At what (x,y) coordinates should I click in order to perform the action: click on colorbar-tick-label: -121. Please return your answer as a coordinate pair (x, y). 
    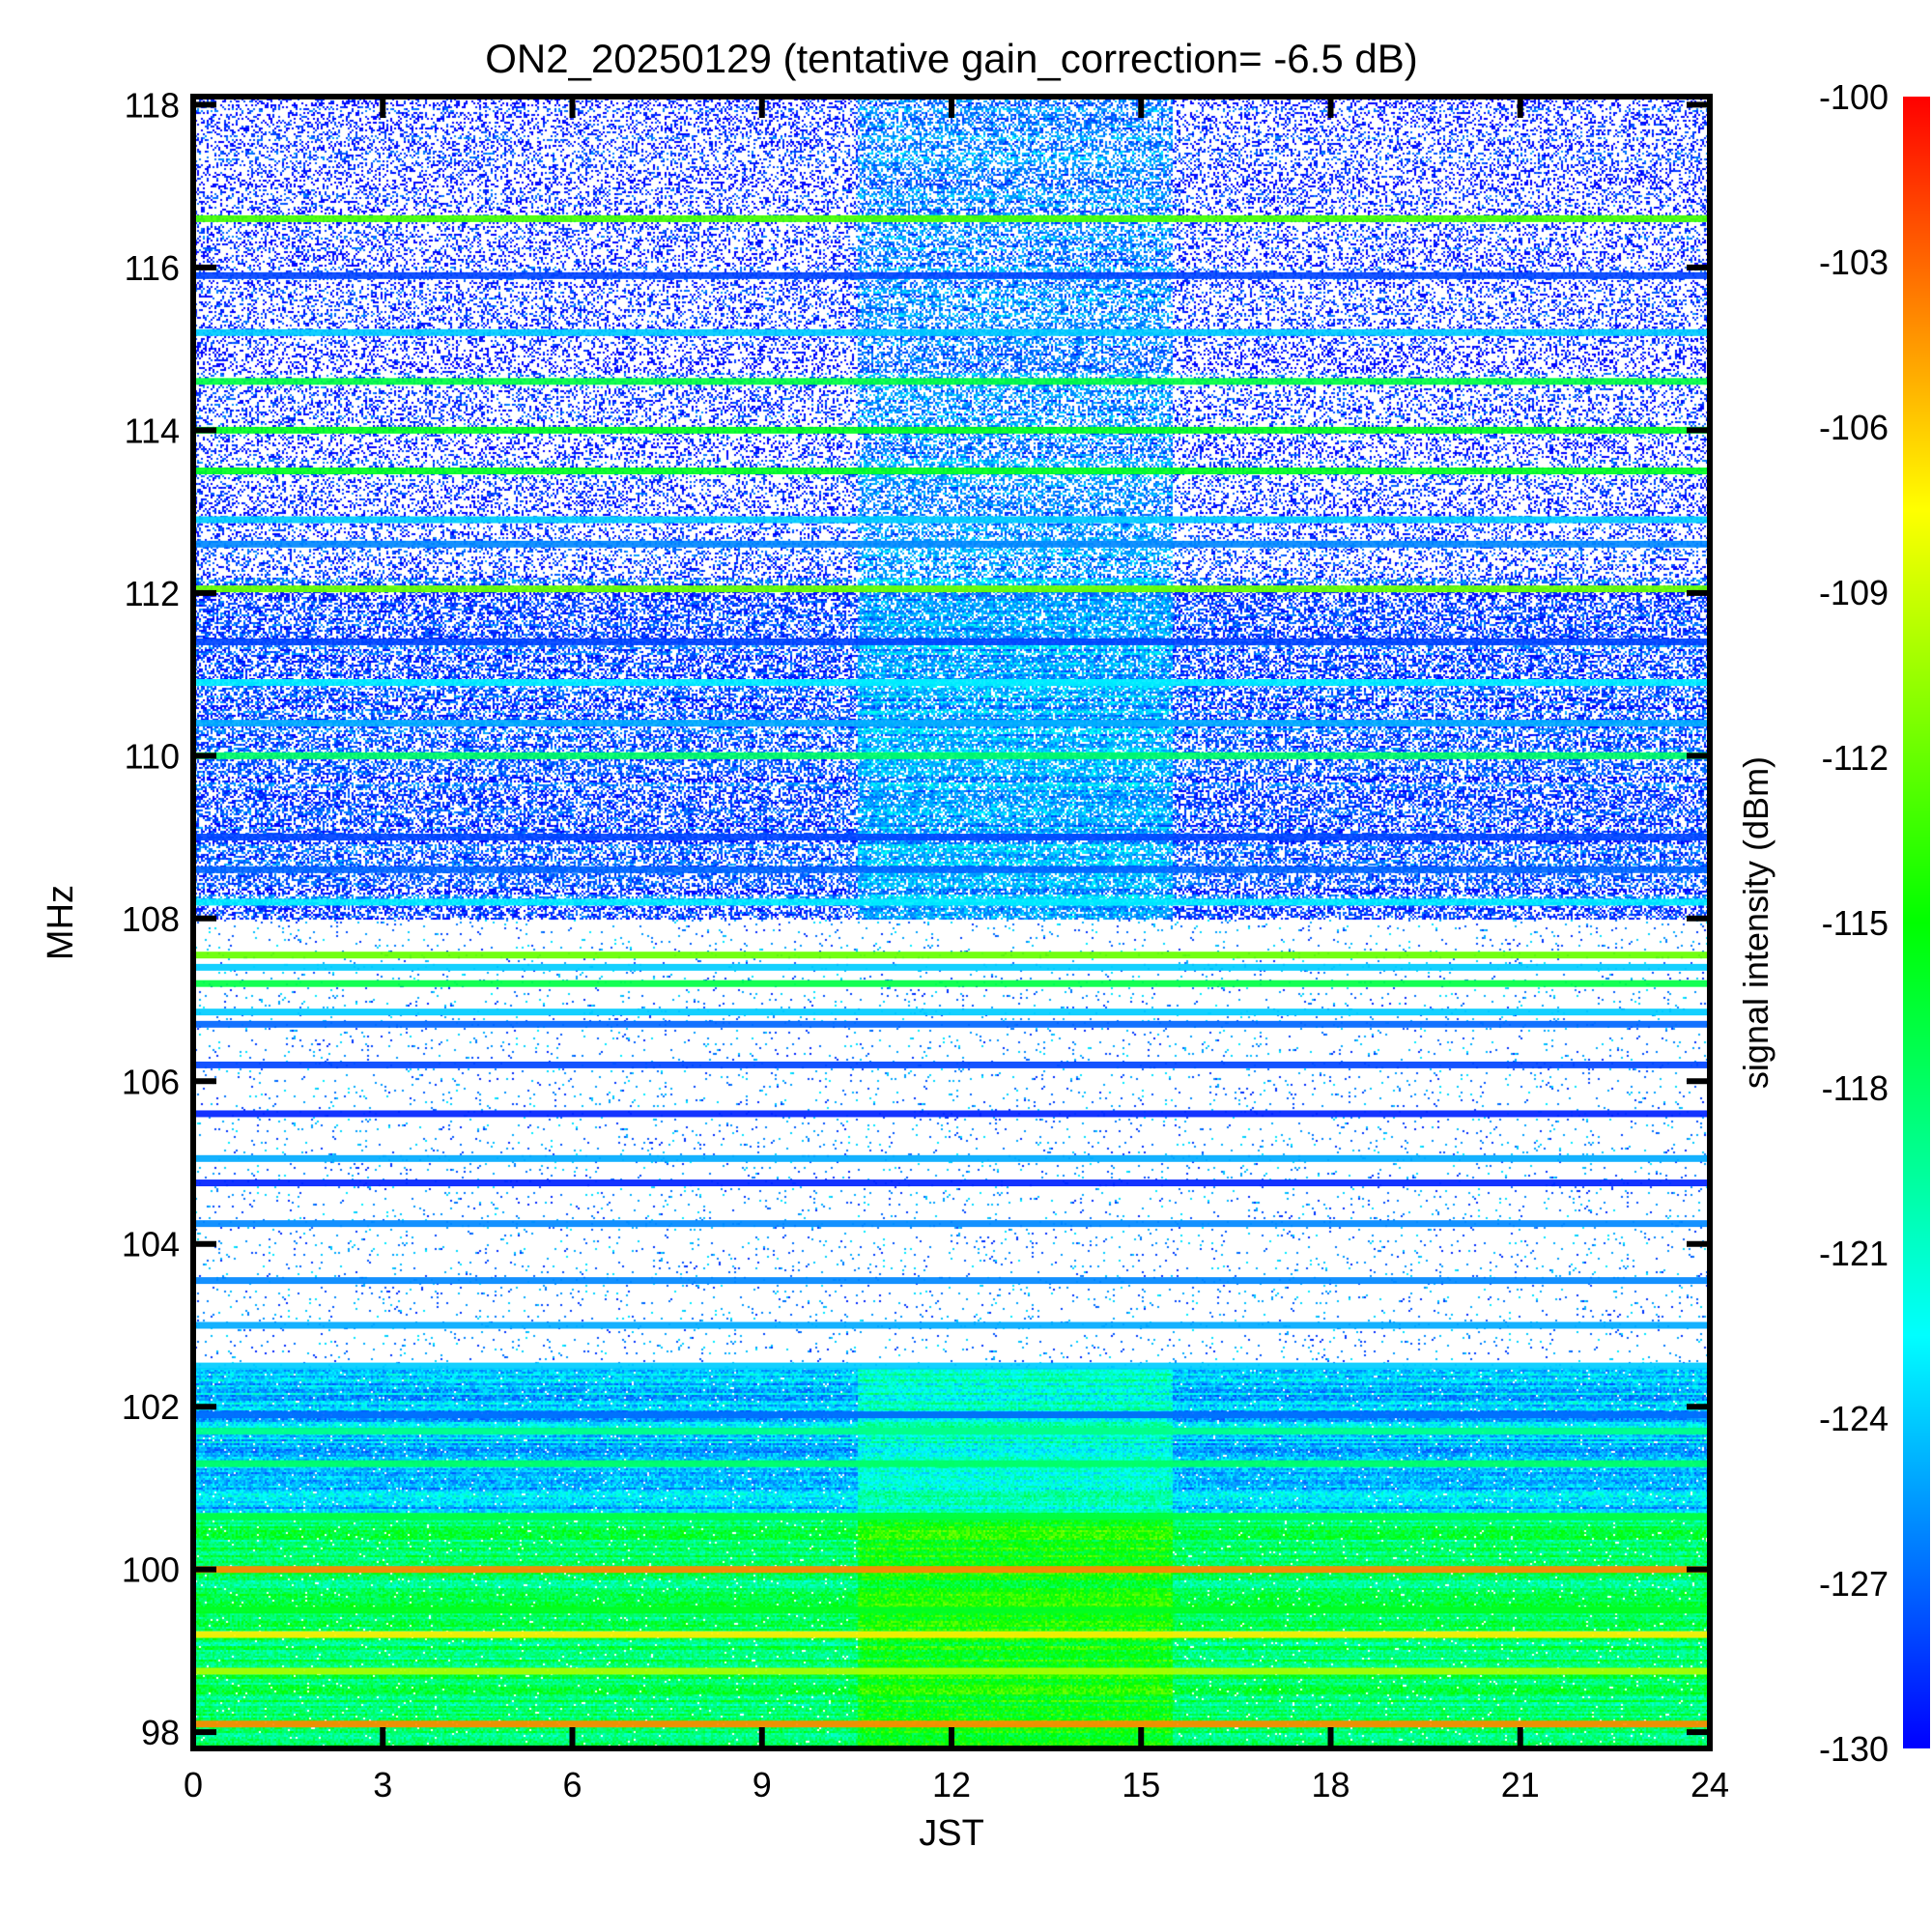
    Looking at the image, I should click on (1854, 1253).